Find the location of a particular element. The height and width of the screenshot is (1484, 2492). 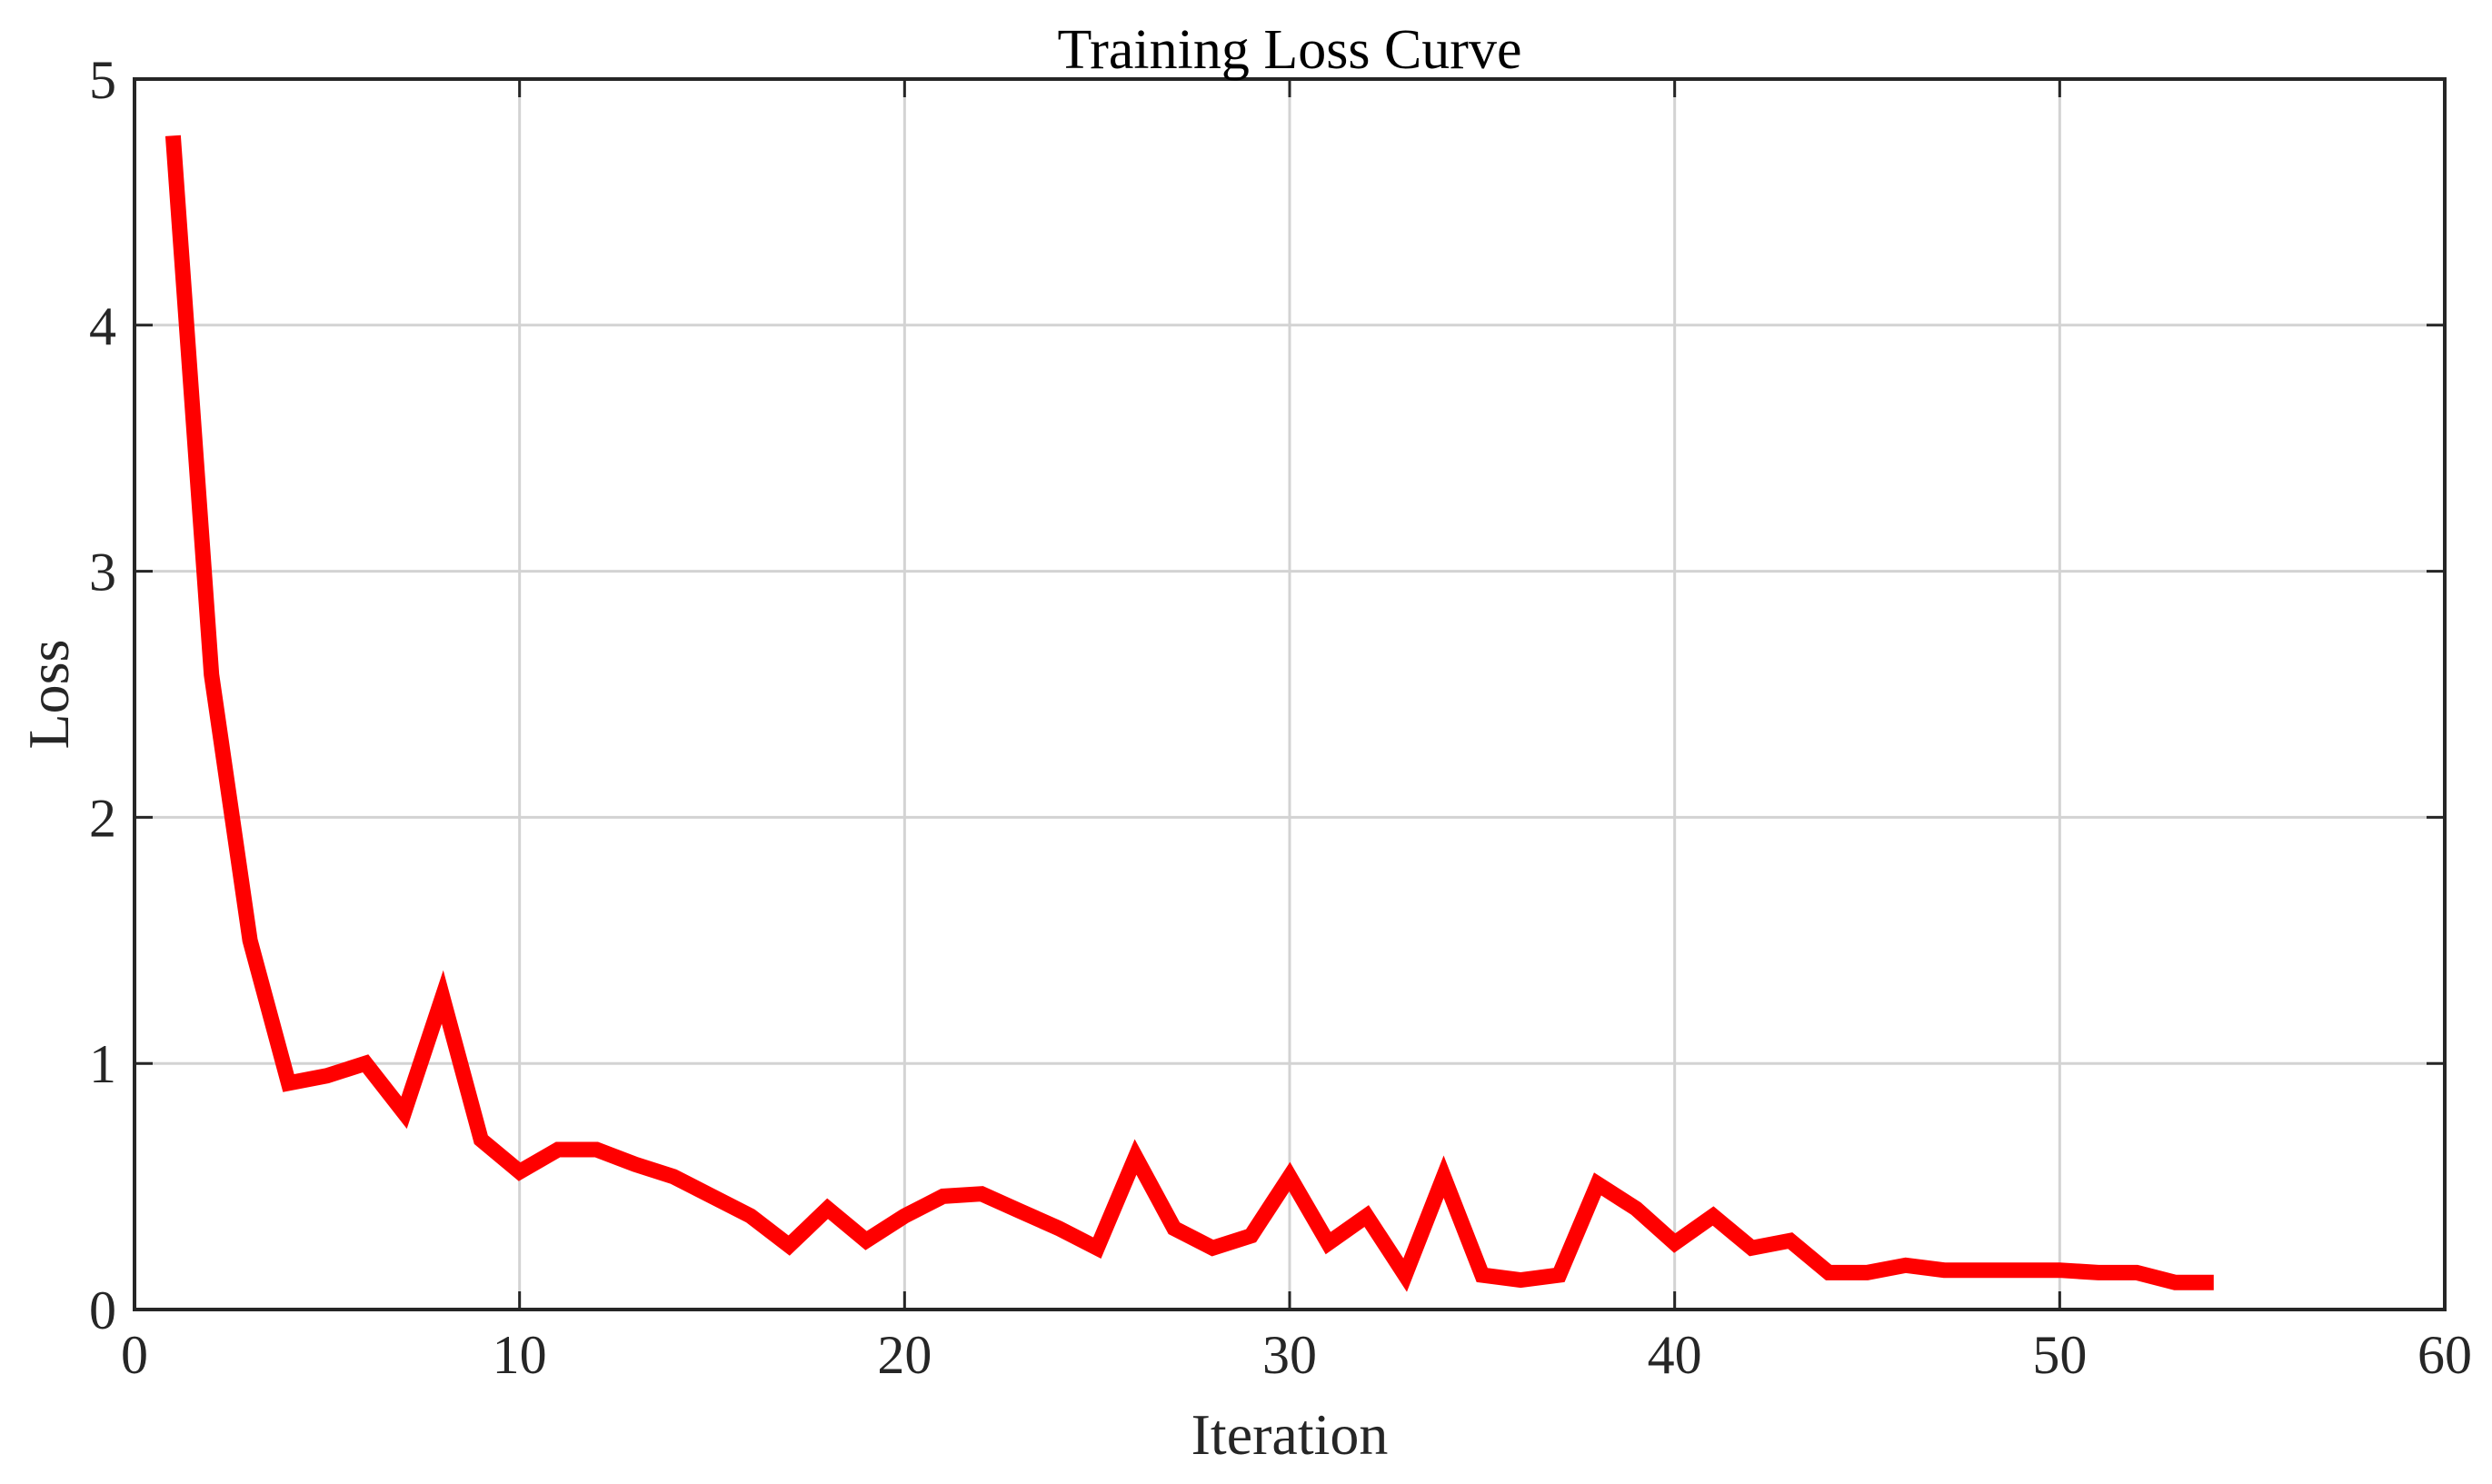

x-tick-label: 60 is located at coordinates (2444, 1355).